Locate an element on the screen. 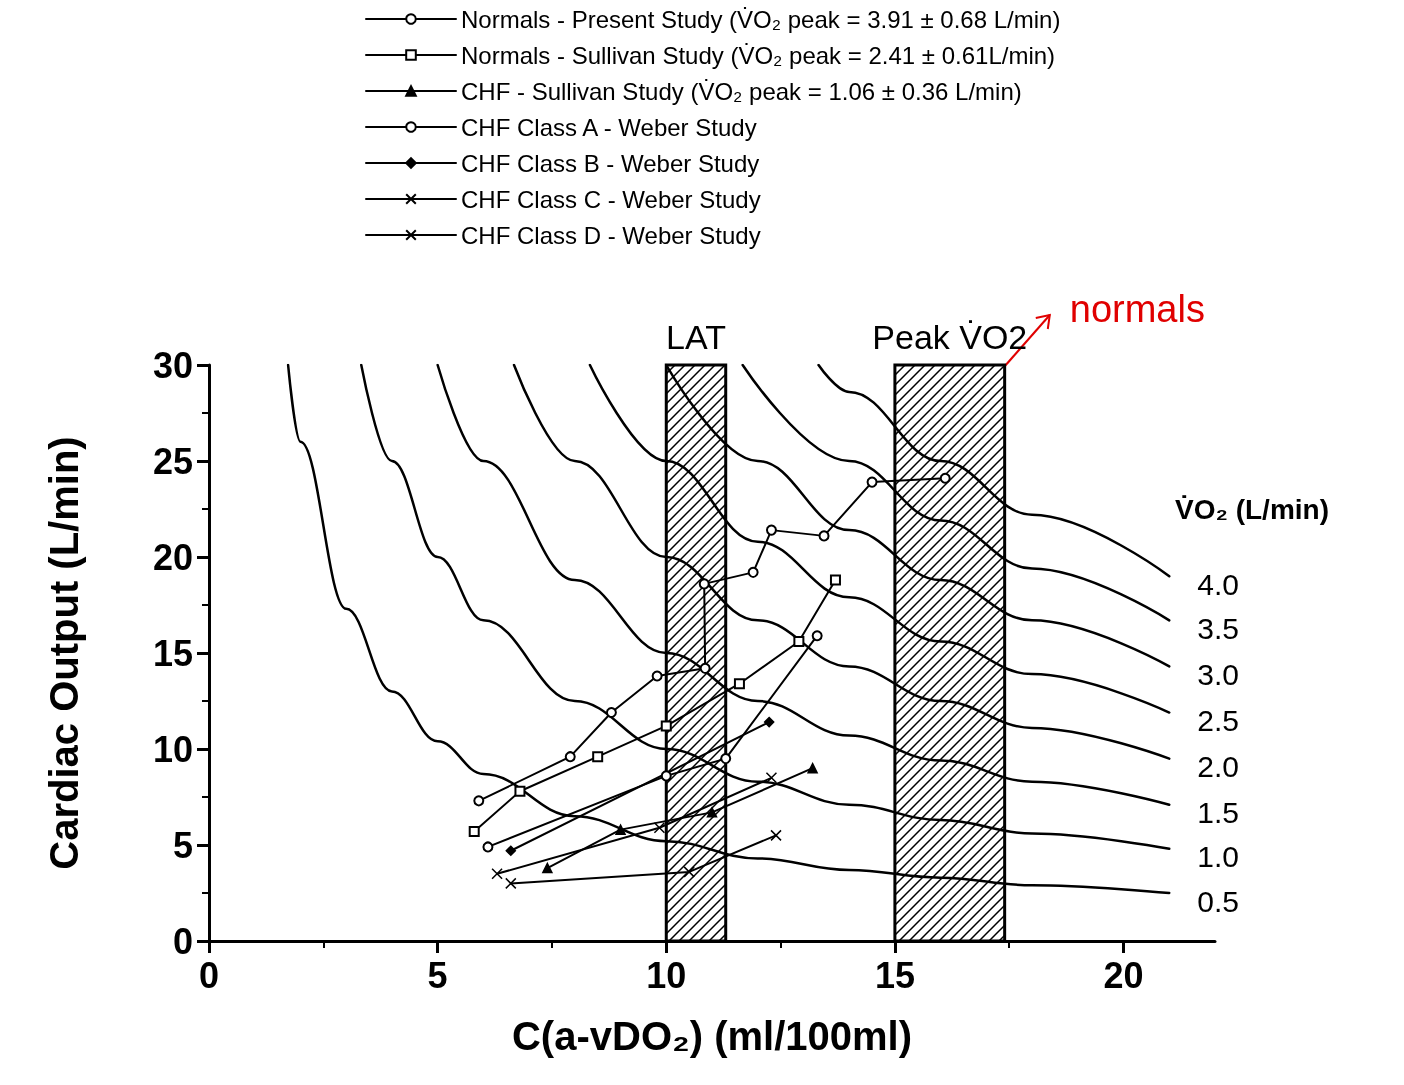 The width and height of the screenshot is (1404, 1085). y-axis-title: Cardiac Output (L/min) is located at coordinates (64, 653).